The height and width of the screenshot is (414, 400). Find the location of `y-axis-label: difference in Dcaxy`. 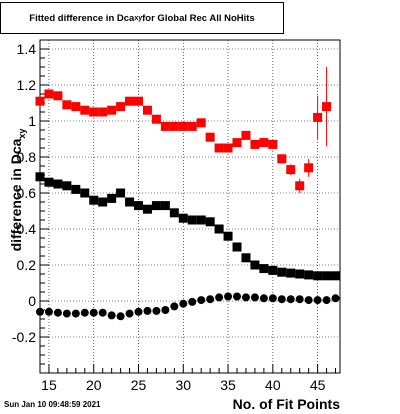

y-axis-label: difference in Dcaxy is located at coordinates (17, 190).